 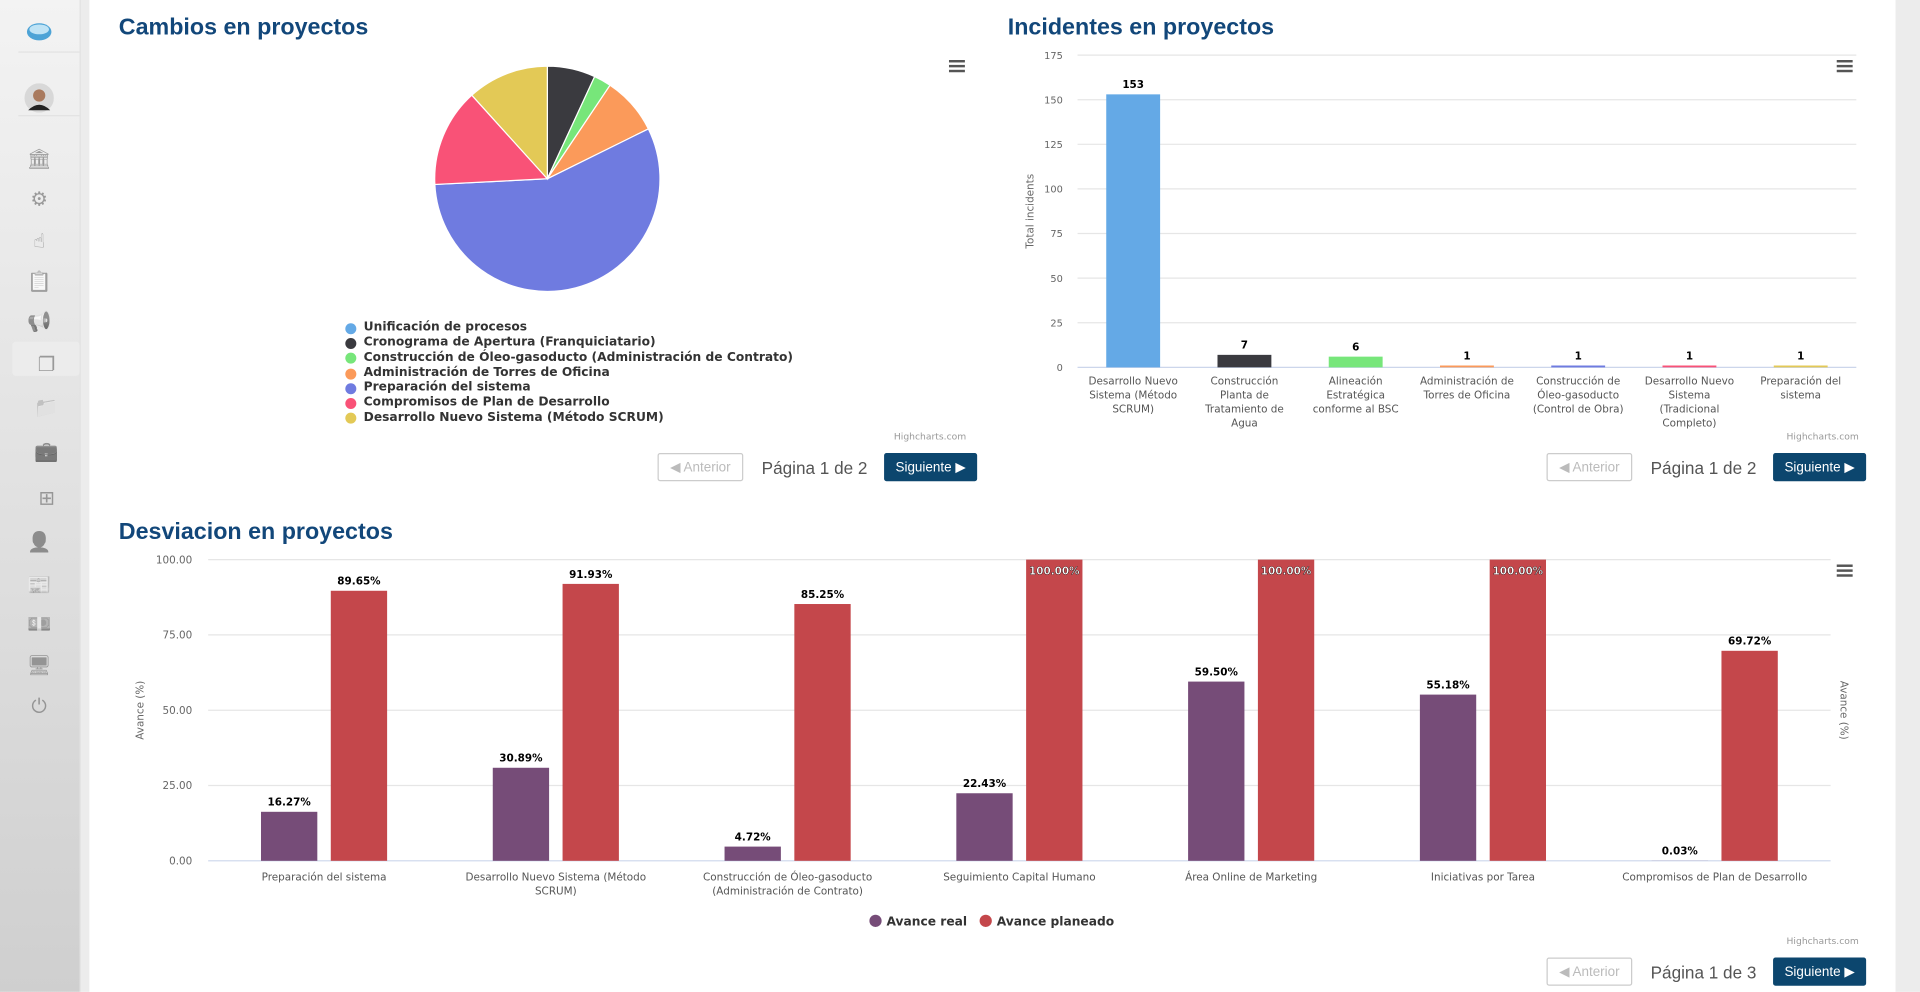 What do you see at coordinates (1589, 971) in the screenshot?
I see `desviacion-prev-button: ◀ Anterior` at bounding box center [1589, 971].